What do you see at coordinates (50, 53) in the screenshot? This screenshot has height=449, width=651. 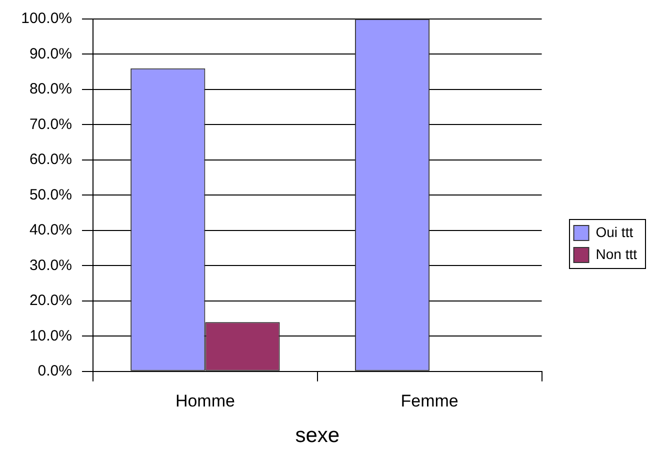 I see `y-tick-label: 90.0%` at bounding box center [50, 53].